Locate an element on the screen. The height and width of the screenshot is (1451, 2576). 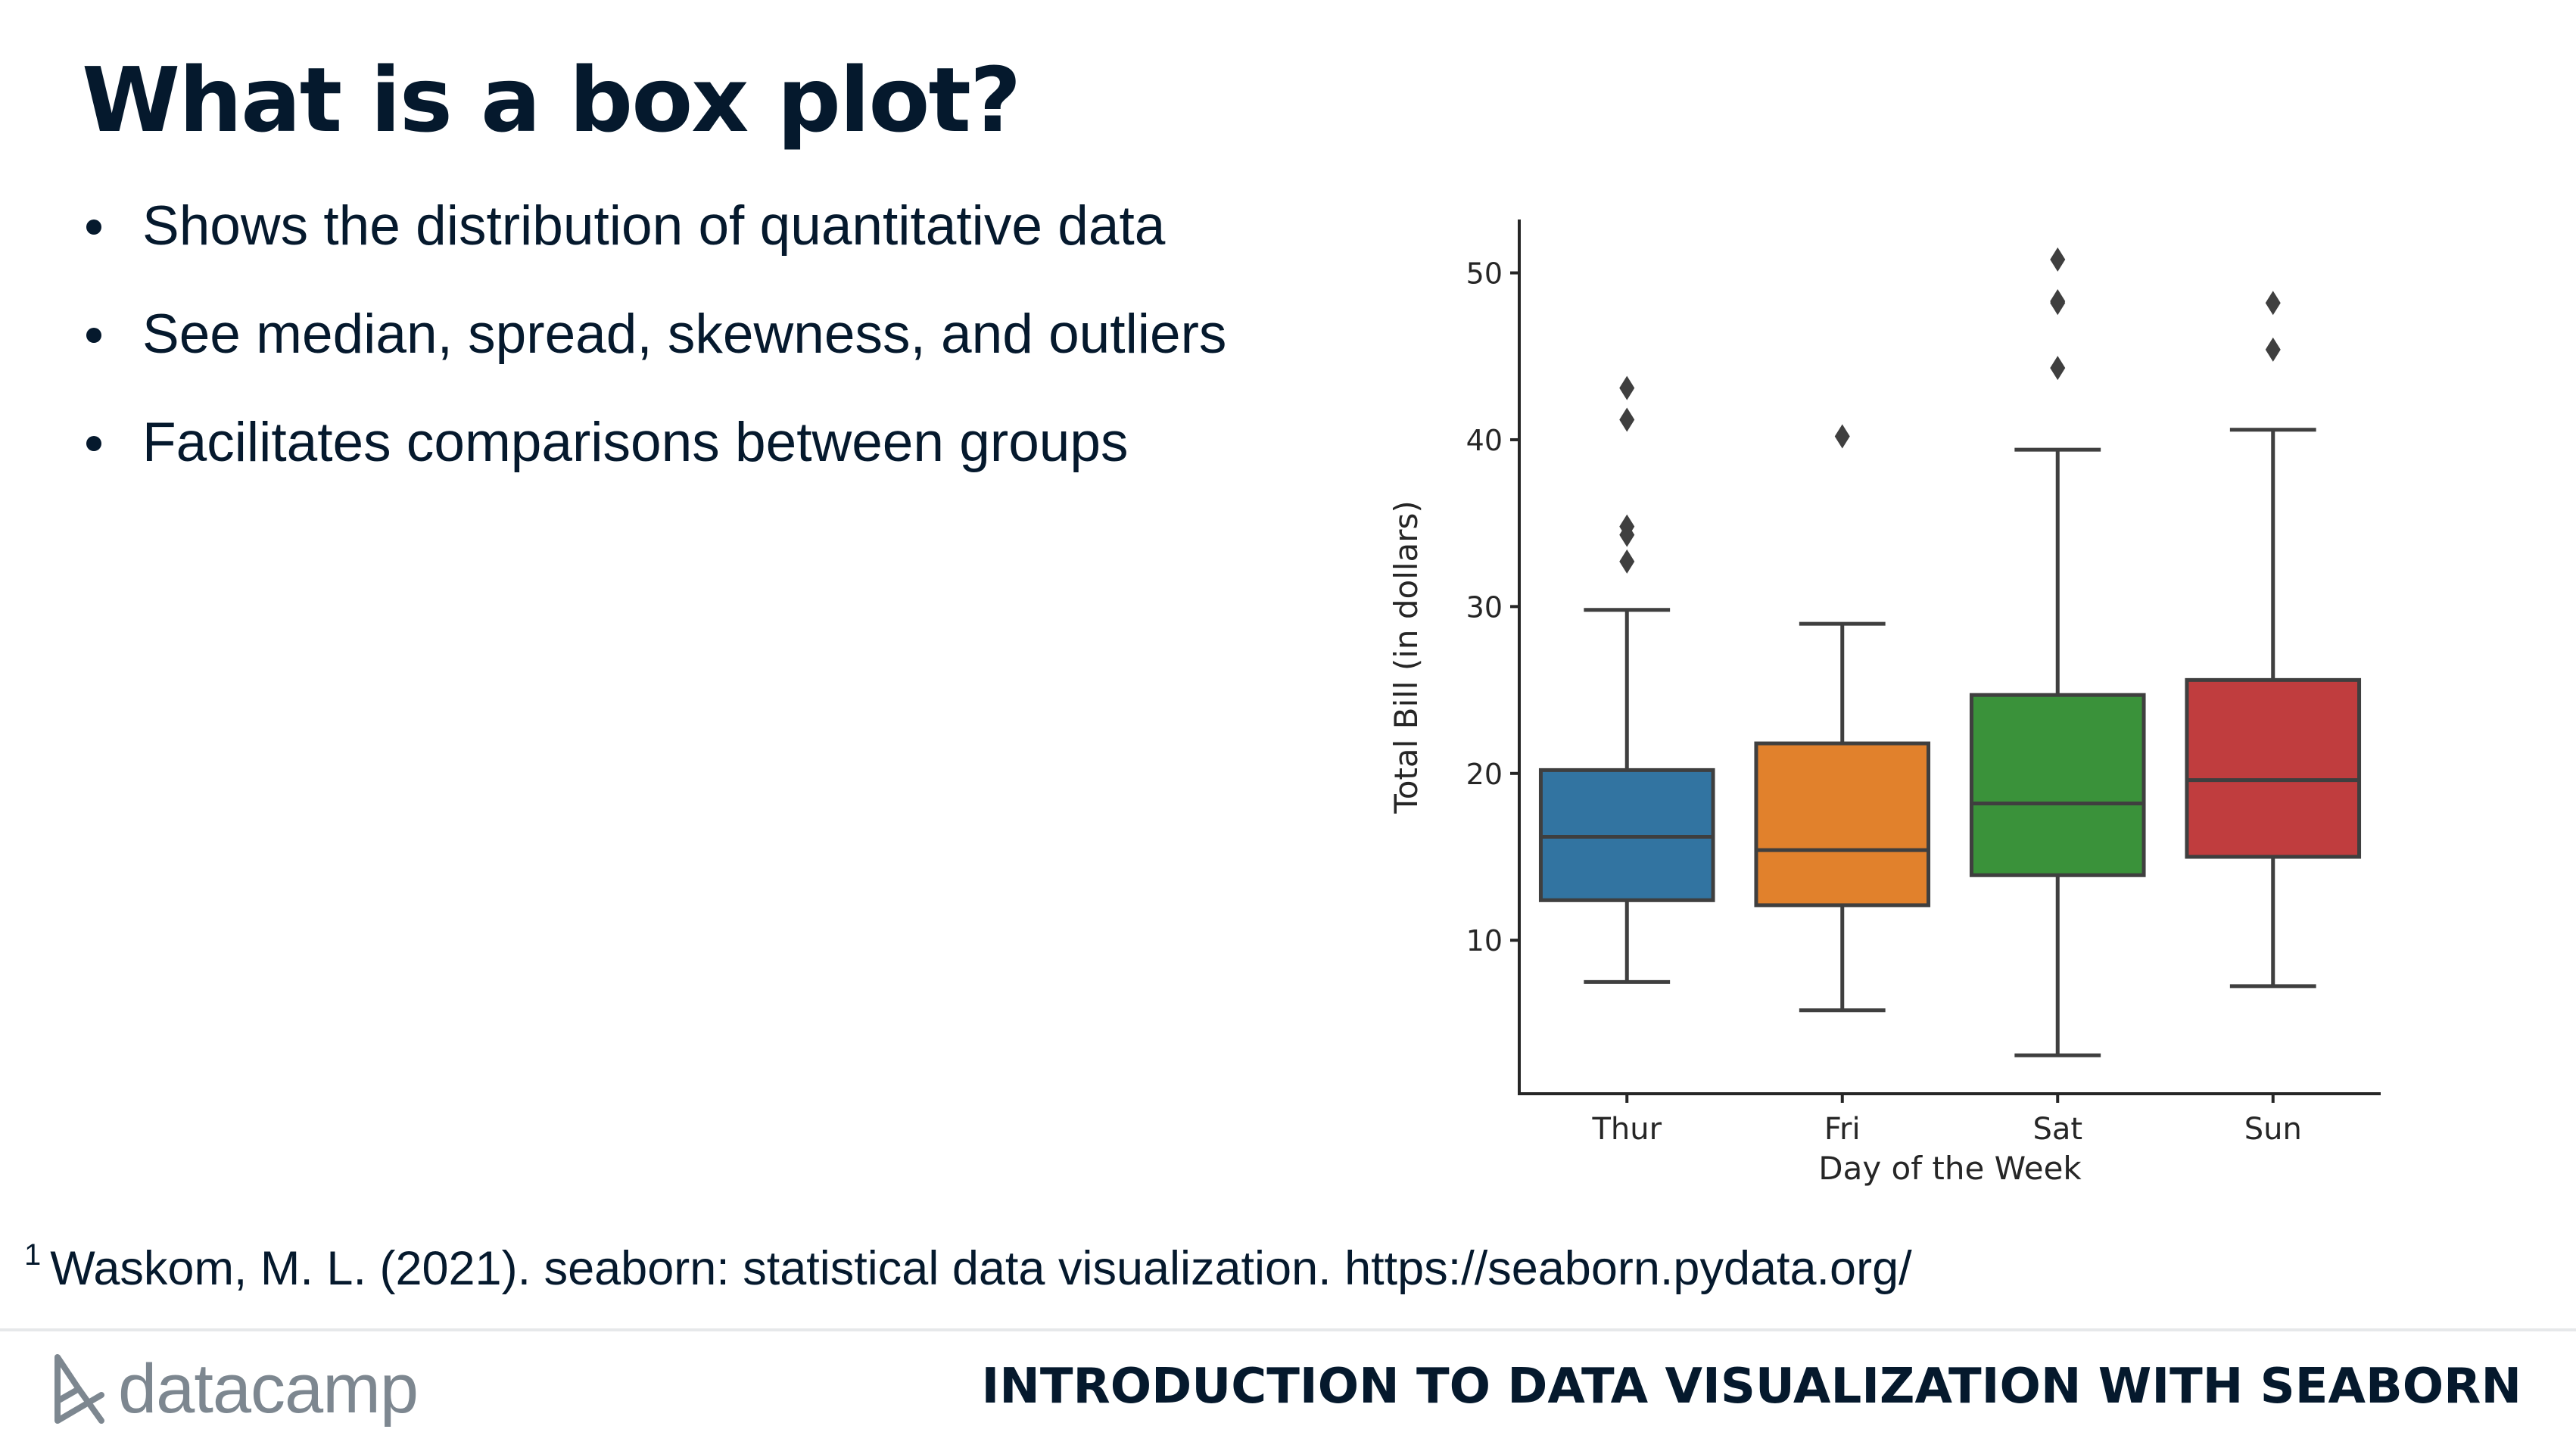
bullet-item: Facilitates comparisons between groups is located at coordinates (654, 443).